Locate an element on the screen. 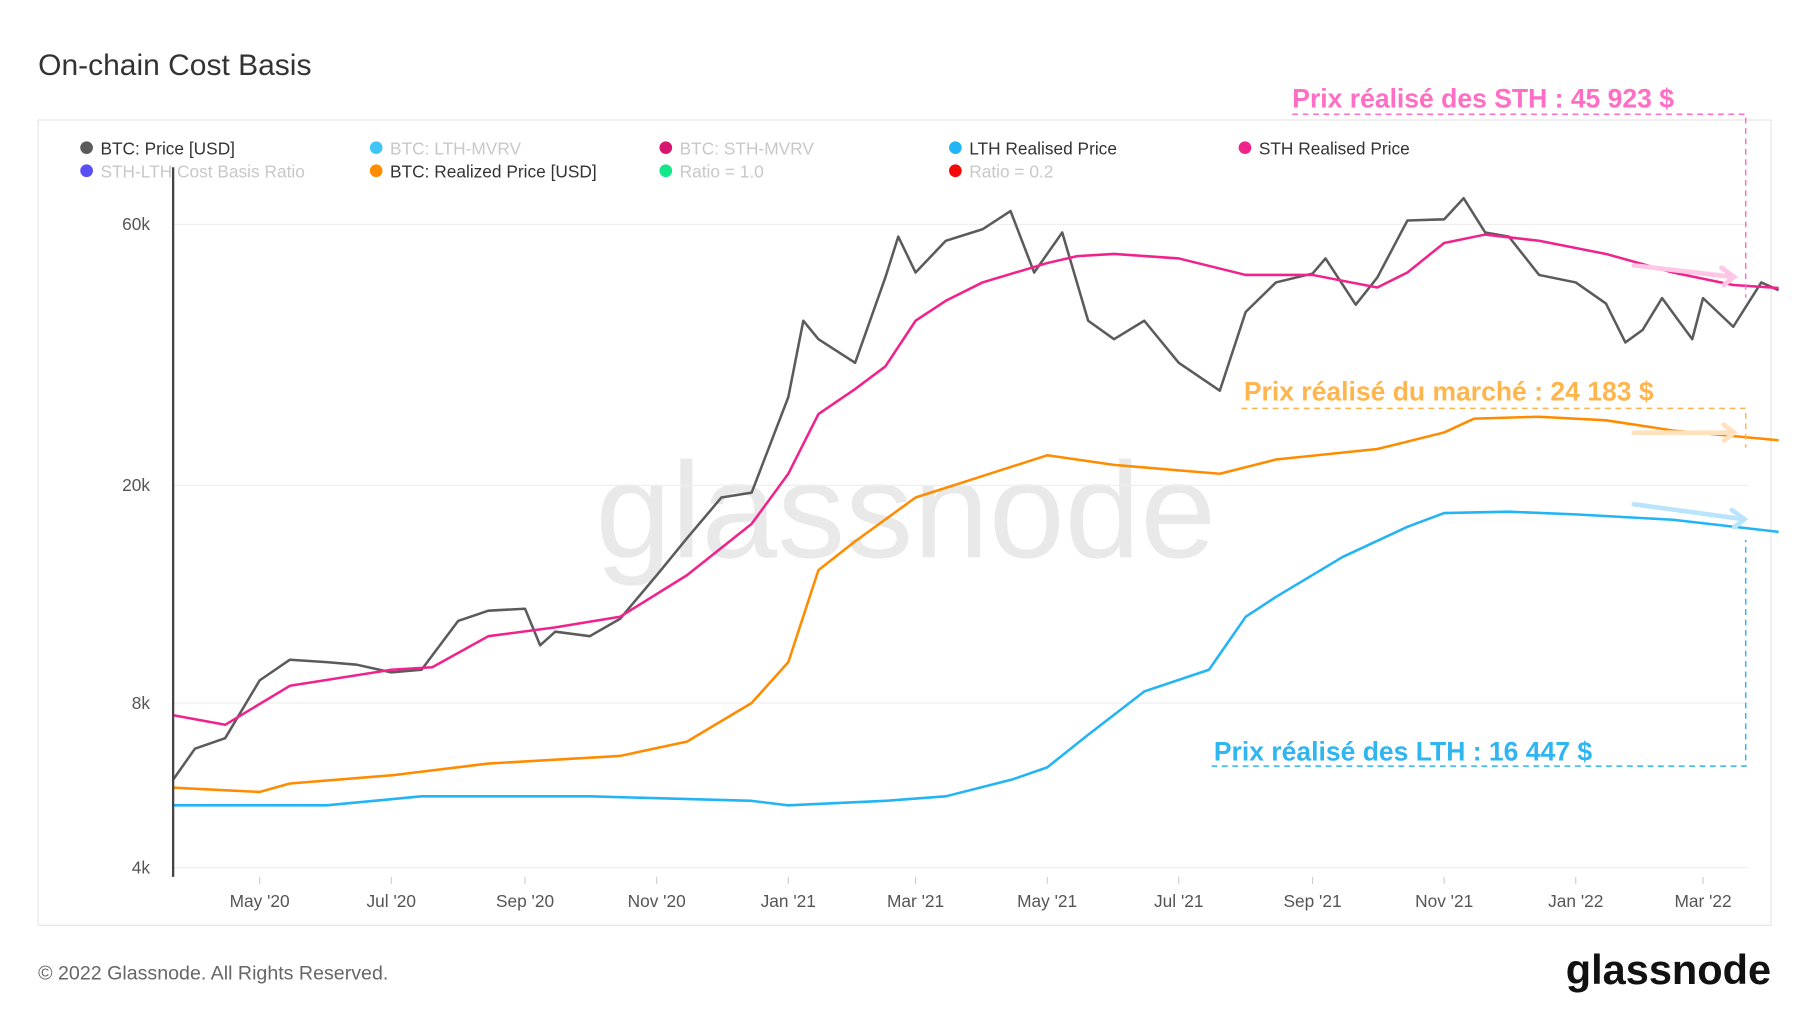 This screenshot has height=1013, width=1800. annotation-lth: Prix réalisé des LTH : 16 447 $ is located at coordinates (1480, 634).